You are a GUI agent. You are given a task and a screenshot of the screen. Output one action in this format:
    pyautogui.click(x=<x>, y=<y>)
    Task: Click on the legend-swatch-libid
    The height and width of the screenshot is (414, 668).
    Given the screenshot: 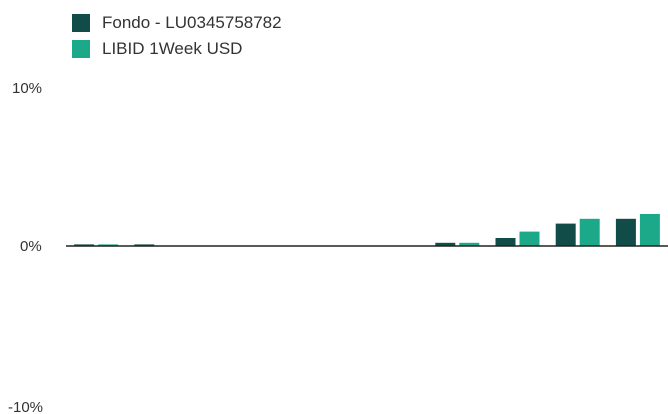 What is the action you would take?
    pyautogui.click(x=81, y=49)
    